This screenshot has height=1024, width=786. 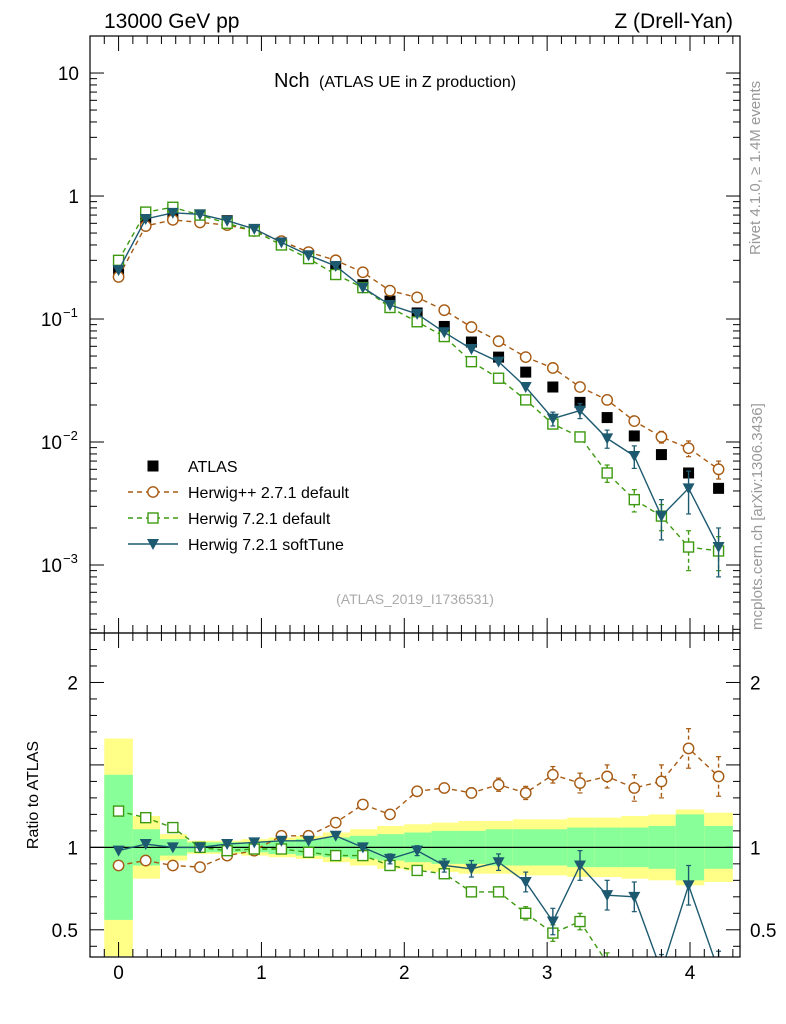 I want to click on y-tick-label: 2, so click(x=72, y=683).